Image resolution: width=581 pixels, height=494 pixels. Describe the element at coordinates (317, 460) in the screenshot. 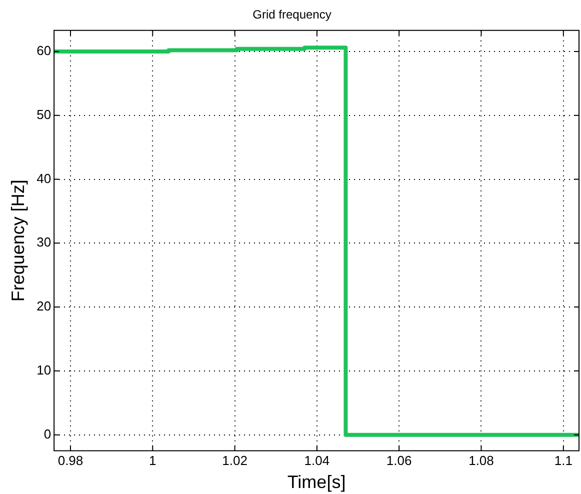

I see `x-tick-label: 1.04` at that location.